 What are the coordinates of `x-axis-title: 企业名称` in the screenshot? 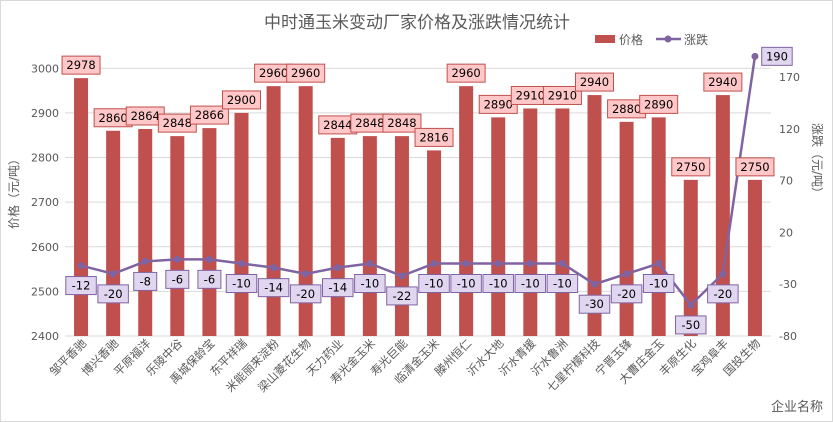 It's located at (797, 407).